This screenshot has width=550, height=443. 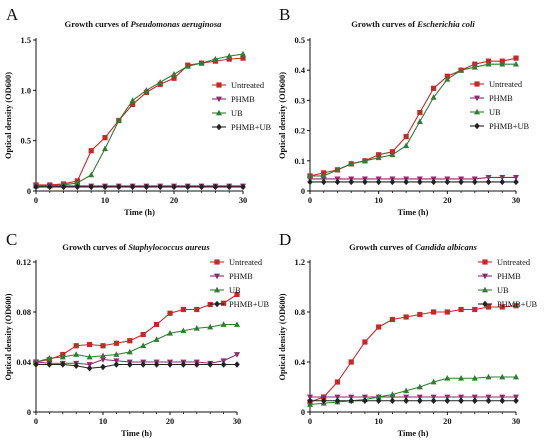 I want to click on chart-title-prefix: Growth curves of, so click(x=98, y=24).